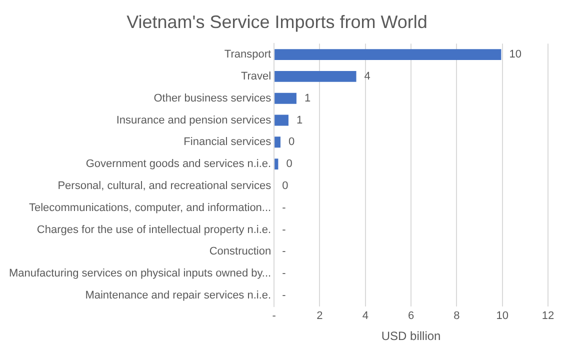 This screenshot has height=354, width=572. I want to click on y-tick-label: Government goods and services n.i.e., so click(179, 164).